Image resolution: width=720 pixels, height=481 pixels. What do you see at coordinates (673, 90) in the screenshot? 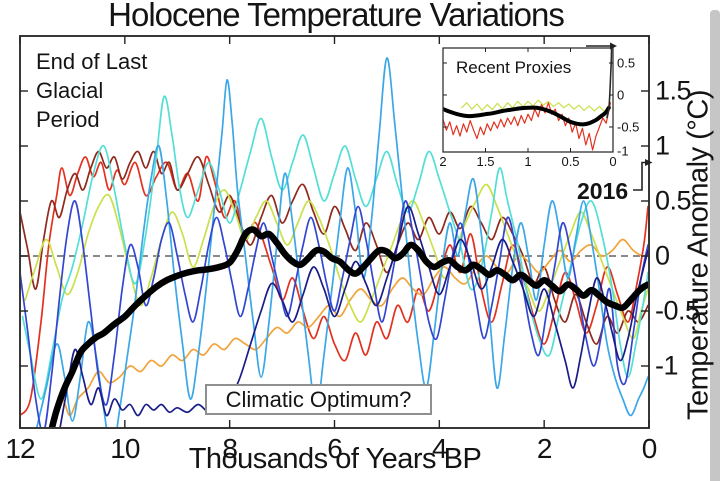
I see `y-tick-label: 1.5` at bounding box center [673, 90].